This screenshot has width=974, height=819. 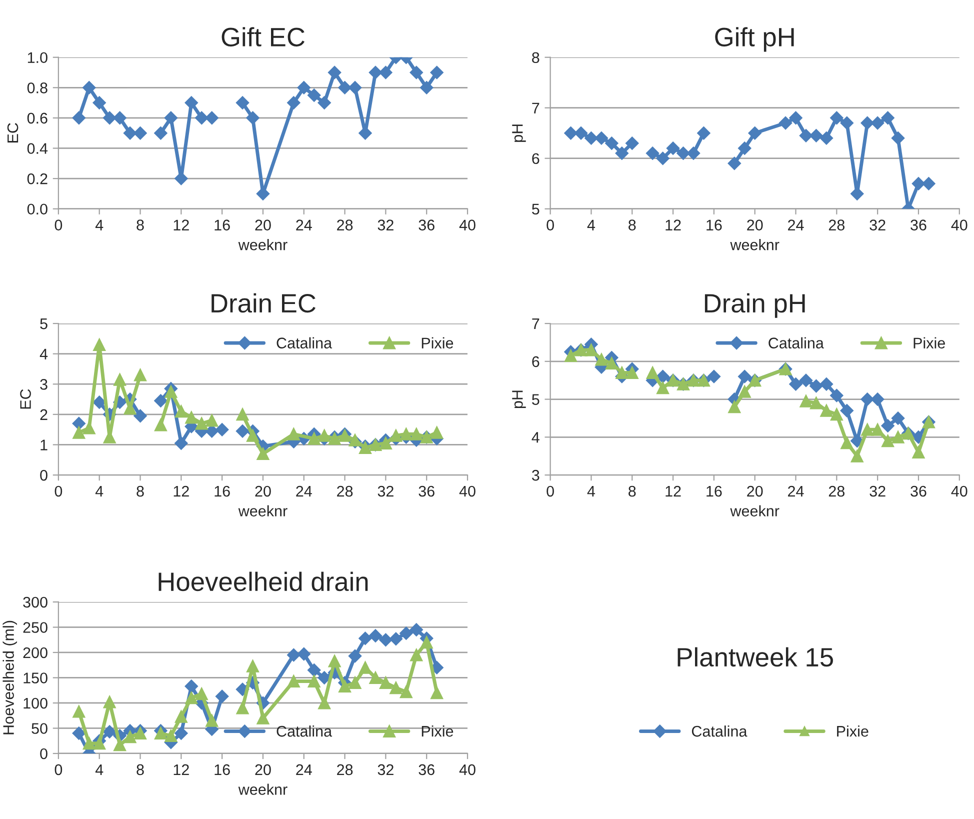 I want to click on y-tick-label: 250, so click(x=35, y=627).